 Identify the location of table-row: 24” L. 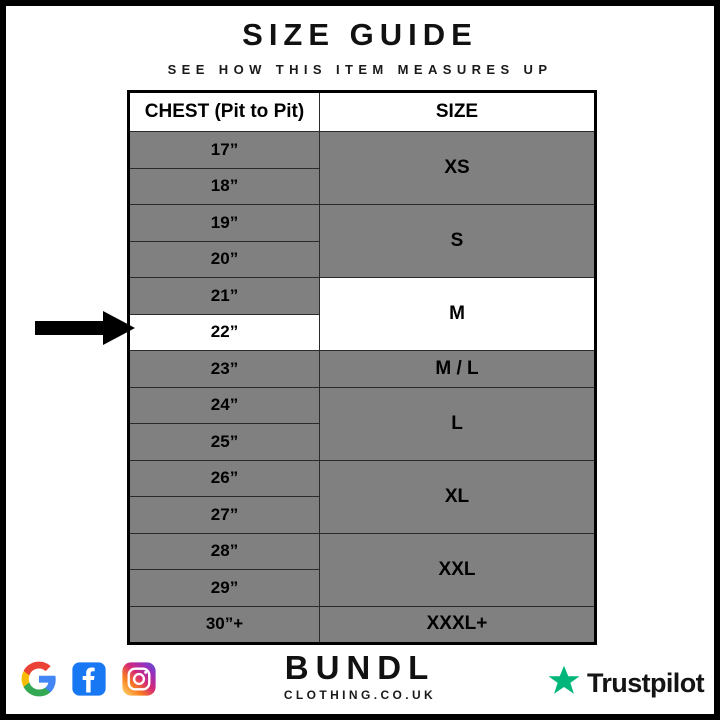
(362, 423).